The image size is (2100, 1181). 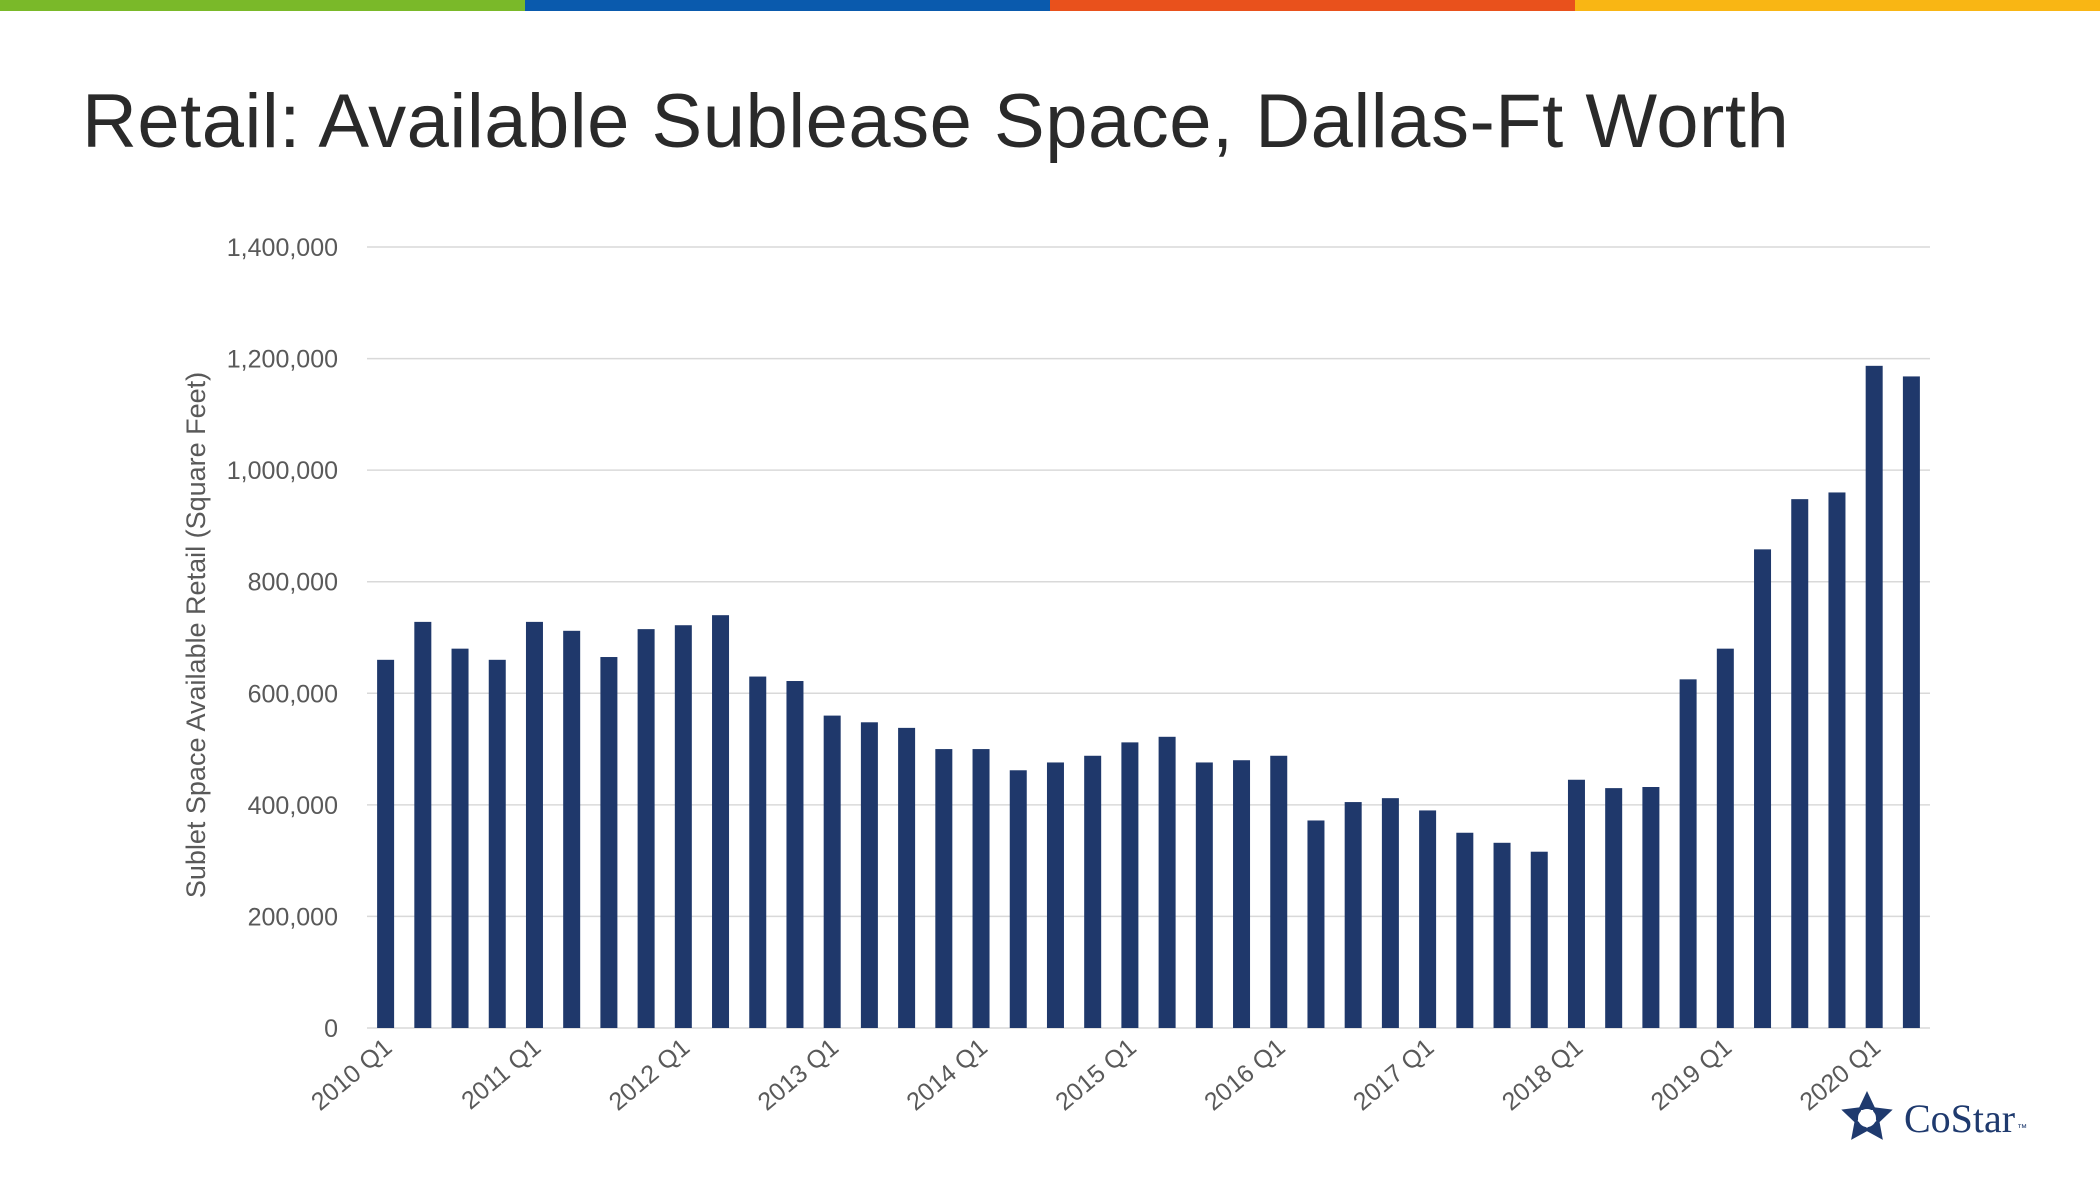 What do you see at coordinates (1428, 919) in the screenshot?
I see `bar-2017-q1` at bounding box center [1428, 919].